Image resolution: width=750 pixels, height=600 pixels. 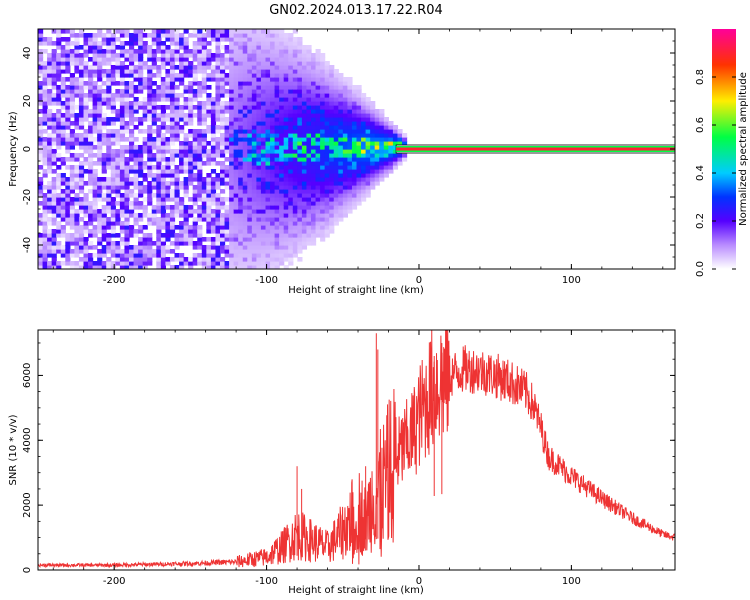 I want to click on y-tick-label: 40, so click(x=27, y=53).